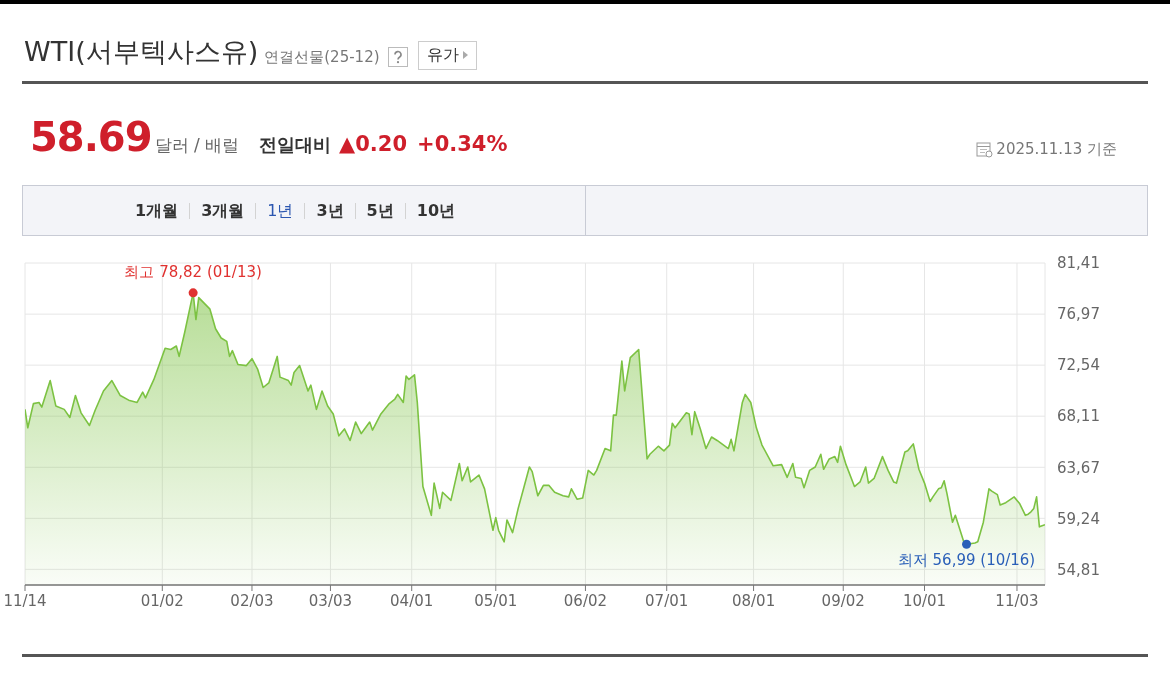 This screenshot has height=675, width=1170. I want to click on x-tick-label: 11/03, so click(1017, 600).